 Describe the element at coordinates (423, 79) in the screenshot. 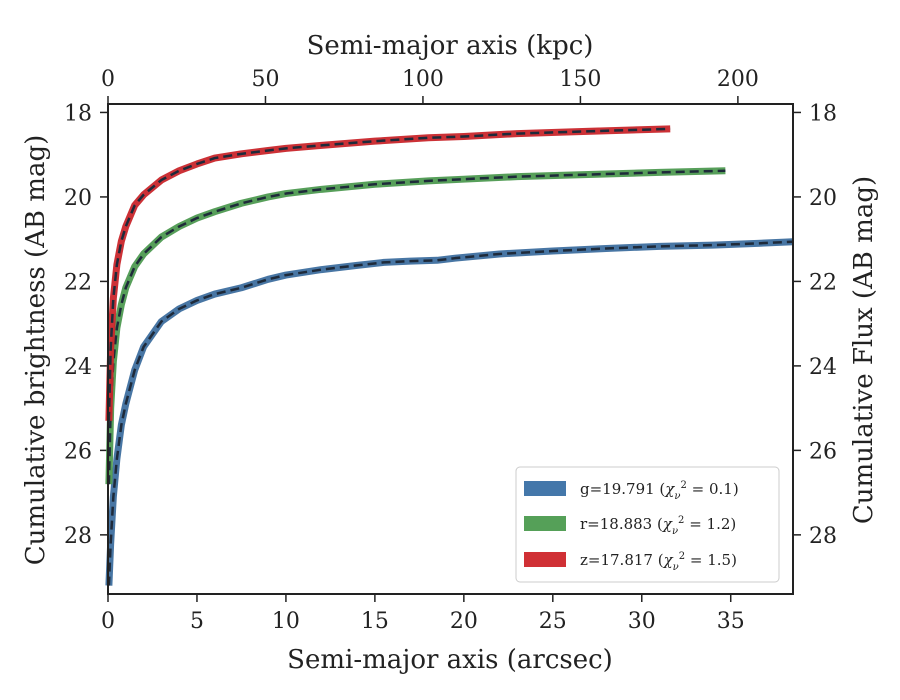

I see `x-tick-label-top: 100` at that location.